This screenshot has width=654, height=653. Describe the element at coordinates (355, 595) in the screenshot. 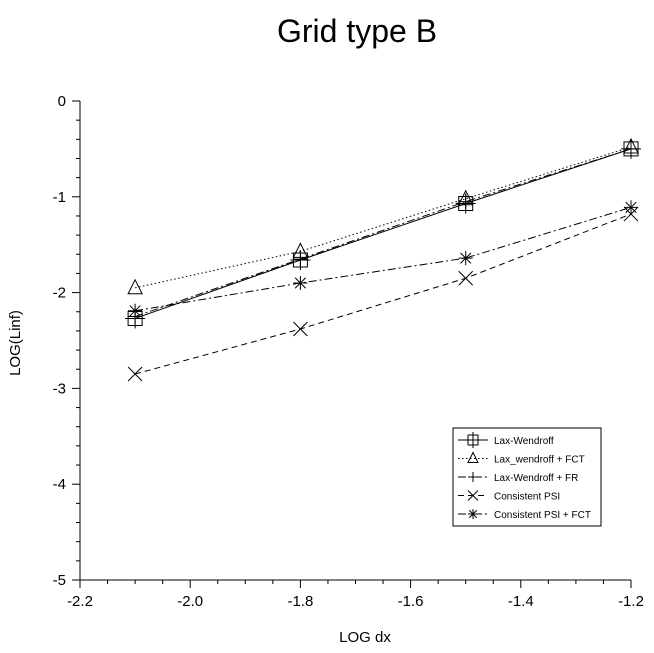

I see `x-ticks: -2.2 -2.0 -1.8 -1.6 -1.4 -1.2` at that location.